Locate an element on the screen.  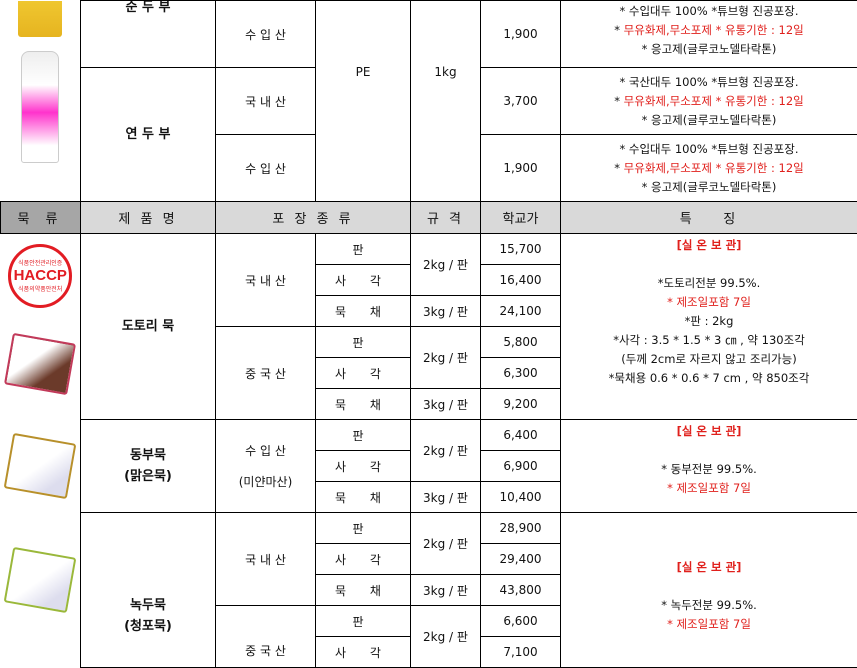
feature-line: *도토리전분 99.5%. is located at coordinates (709, 283).